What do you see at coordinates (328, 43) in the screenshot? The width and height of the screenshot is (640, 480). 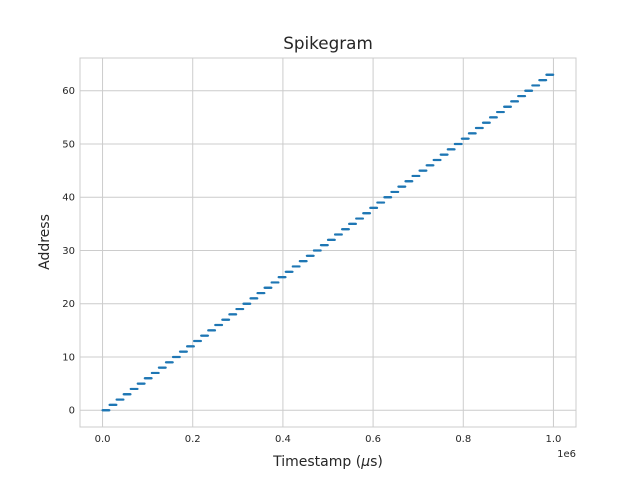 I see `chart-title: Spikegram` at bounding box center [328, 43].